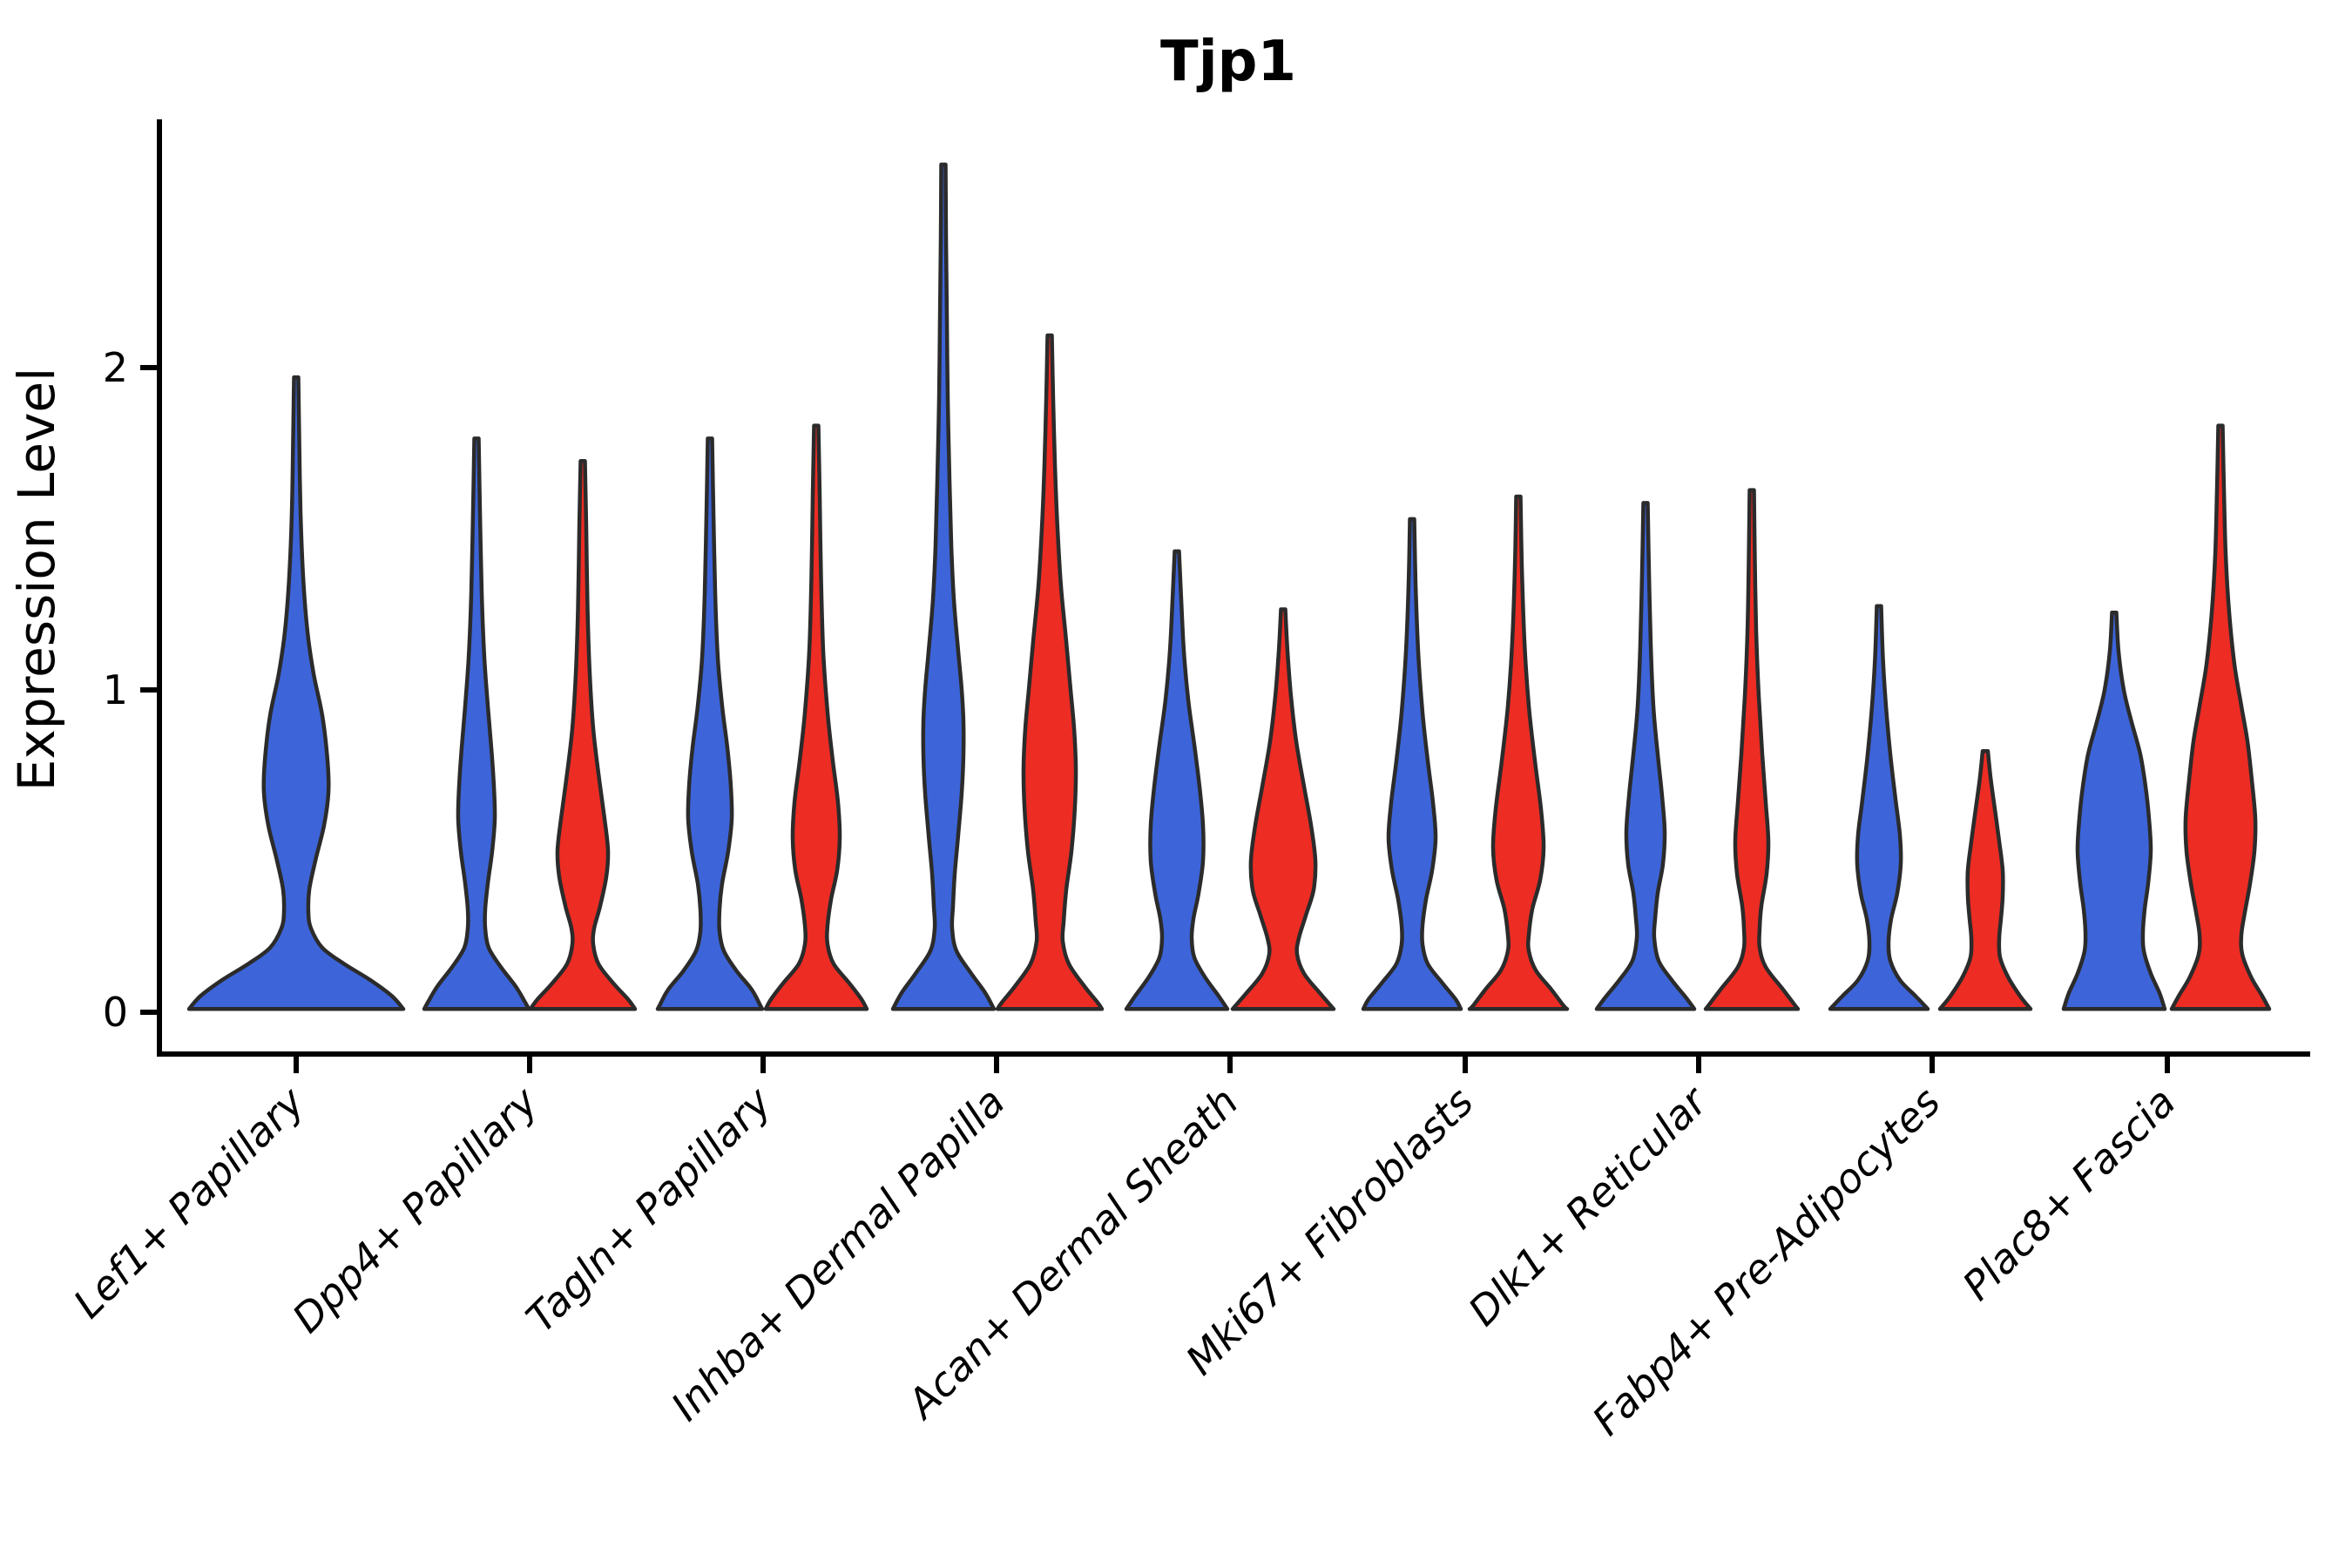 This screenshot has height=1568, width=2352. I want to click on violin-acan-dermal-sheath-red, so click(1283, 809).